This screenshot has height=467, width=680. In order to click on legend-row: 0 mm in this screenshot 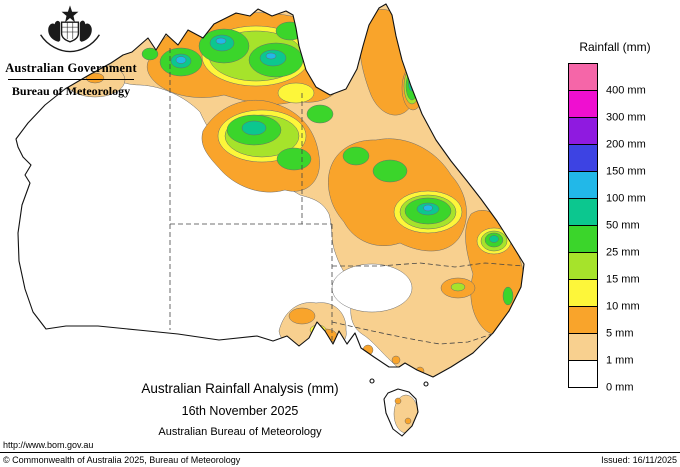, I will do `click(623, 376)`.